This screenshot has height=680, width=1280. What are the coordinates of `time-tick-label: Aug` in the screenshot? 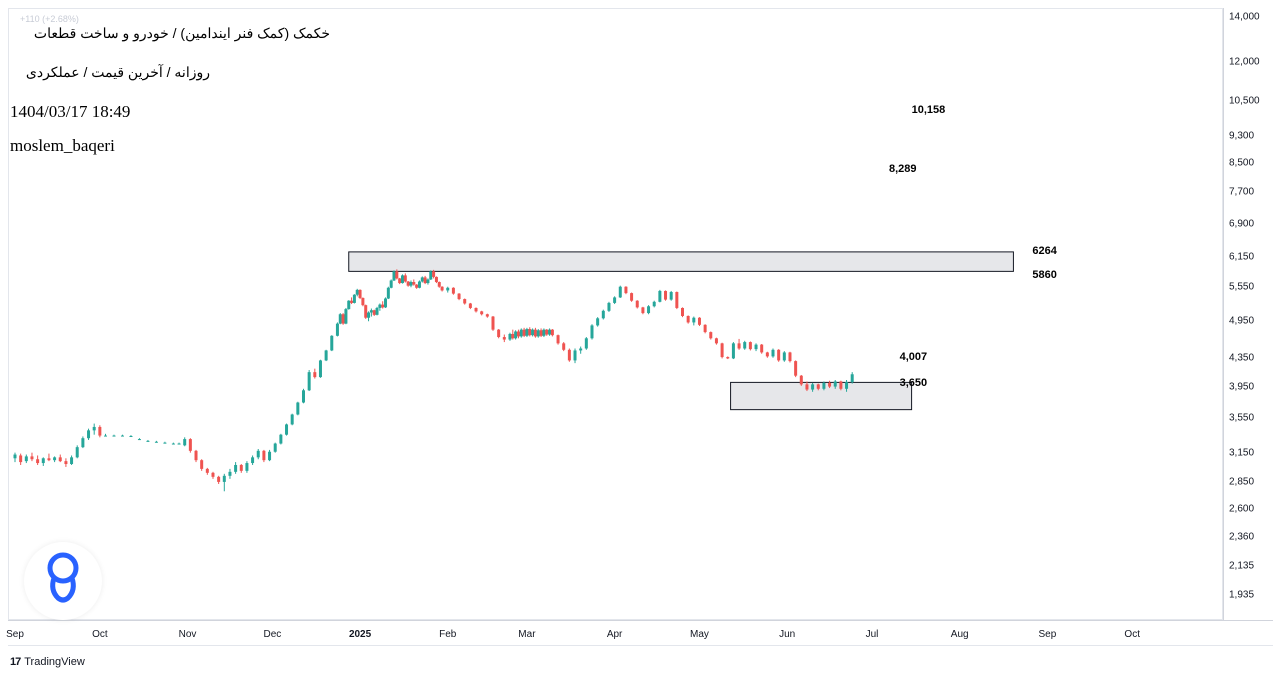 It's located at (959, 634).